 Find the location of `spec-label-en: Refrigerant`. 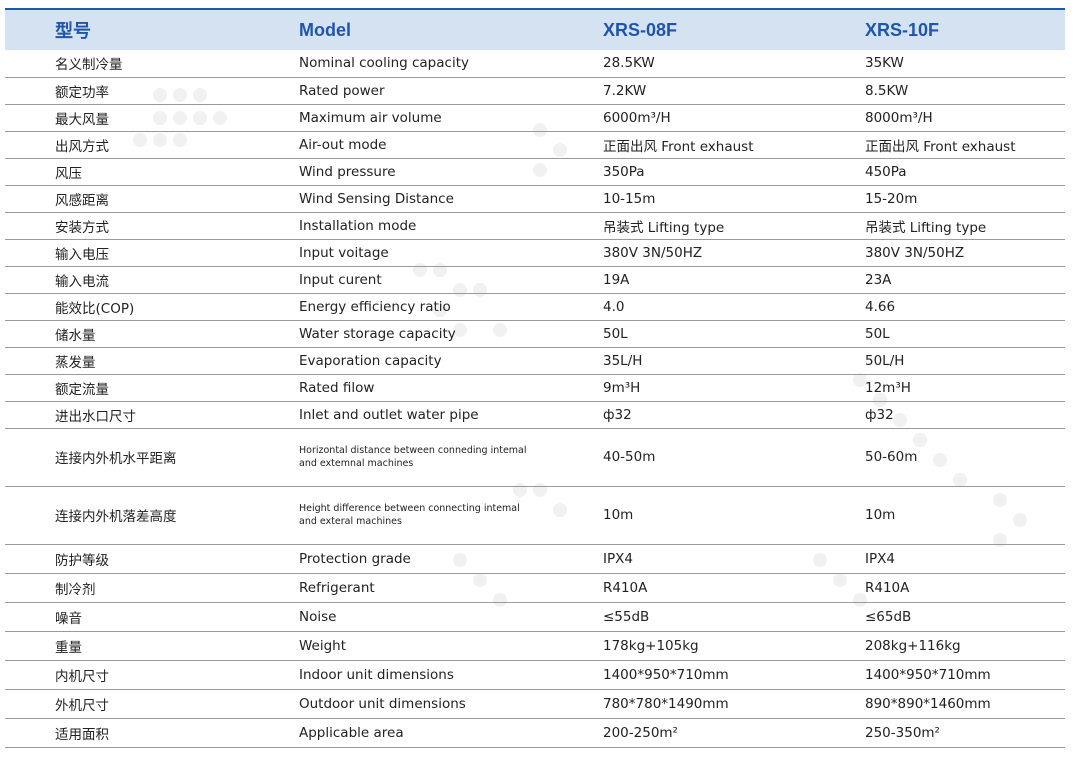

spec-label-en: Refrigerant is located at coordinates (445, 588).